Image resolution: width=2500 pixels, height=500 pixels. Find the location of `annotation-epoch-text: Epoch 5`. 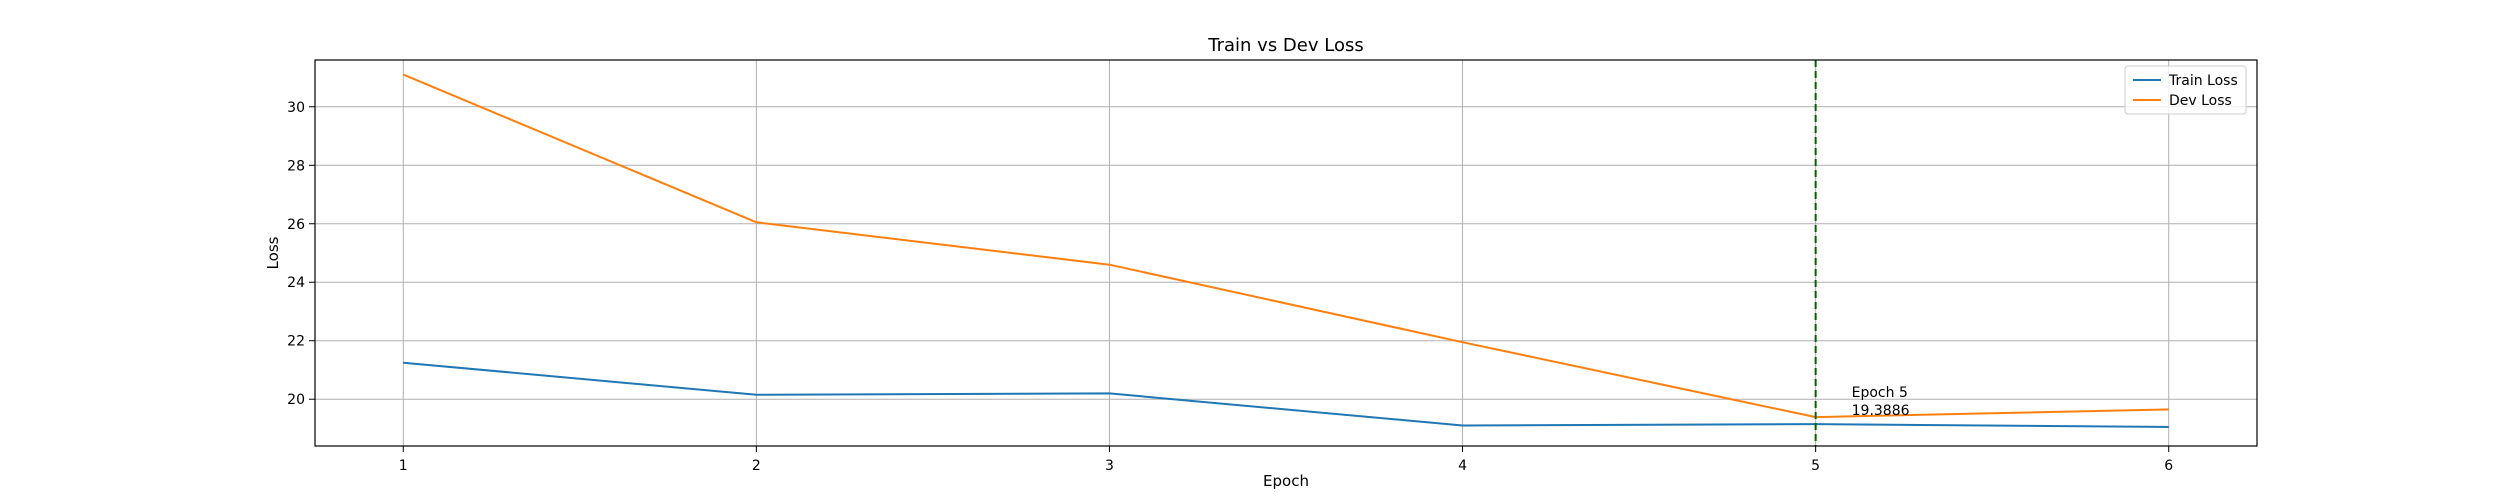

annotation-epoch-text: Epoch 5 is located at coordinates (1880, 393).